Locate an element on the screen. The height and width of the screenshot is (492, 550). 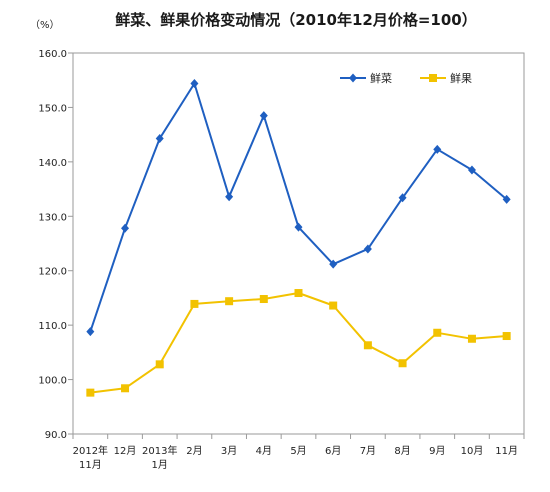
x-tick-label: 3月 is located at coordinates (229, 451).